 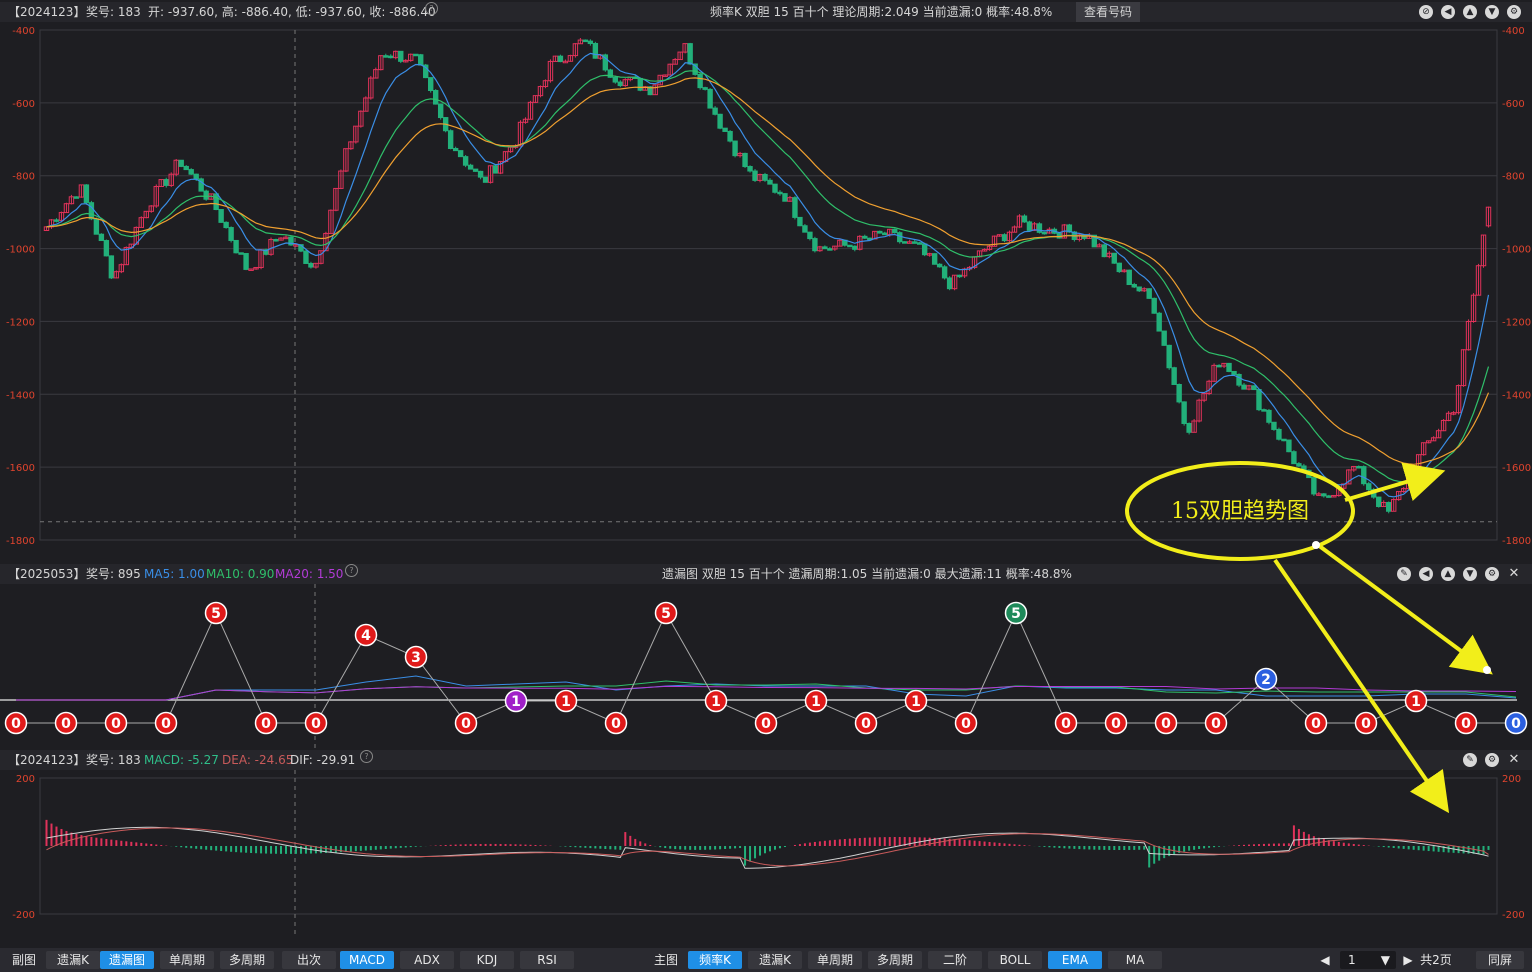 I want to click on sub-chart-button-3: 单周期, so click(x=187, y=960).